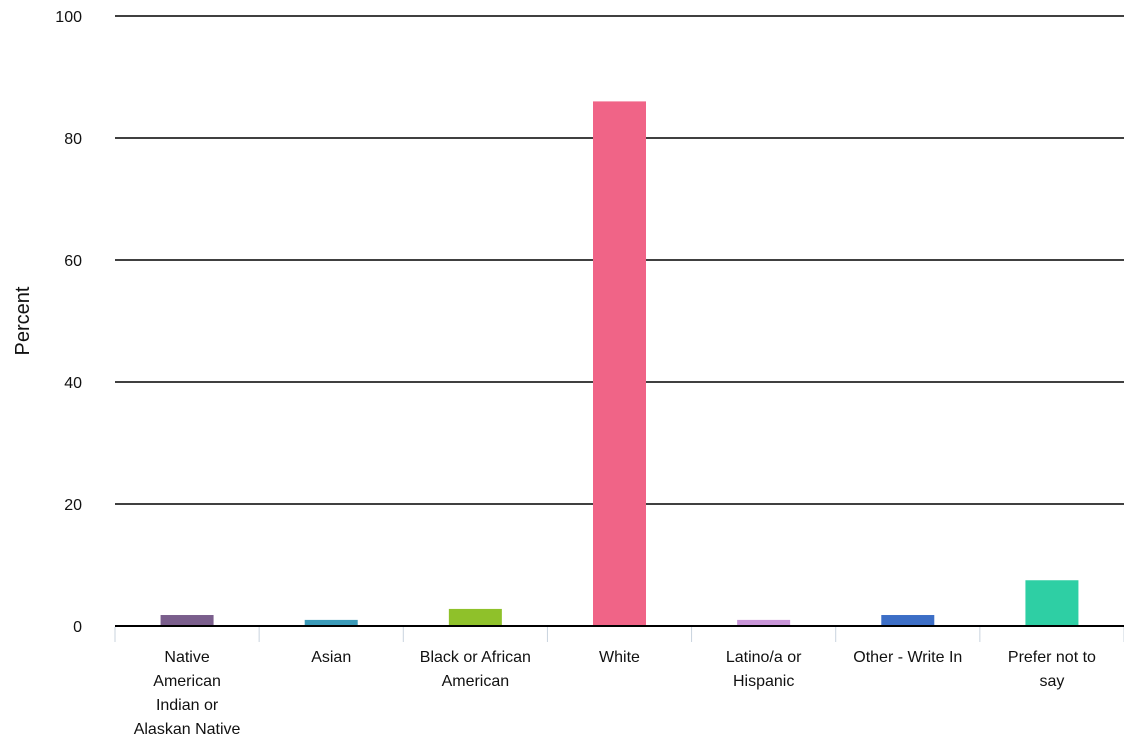 The width and height of the screenshot is (1124, 749). Describe the element at coordinates (187, 729) in the screenshot. I see `x-category-label-line: Alaskan Native` at that location.